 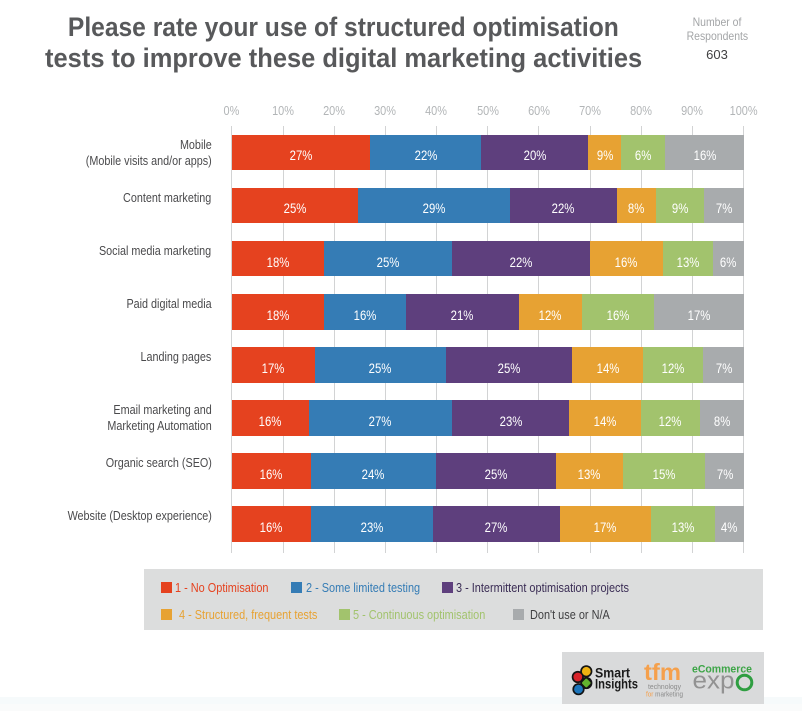 I want to click on svg-text: technology, so click(x=664, y=686).